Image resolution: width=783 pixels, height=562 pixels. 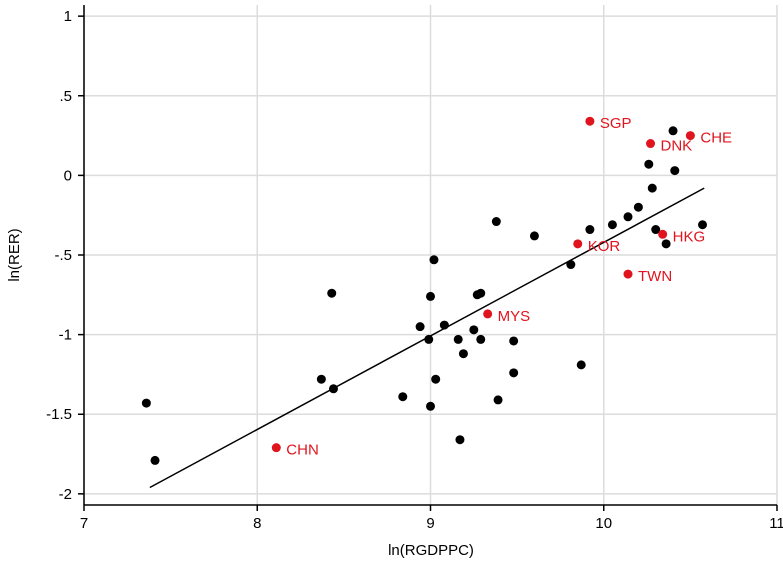 What do you see at coordinates (651, 144) in the screenshot?
I see `highlight-point-dnk` at bounding box center [651, 144].